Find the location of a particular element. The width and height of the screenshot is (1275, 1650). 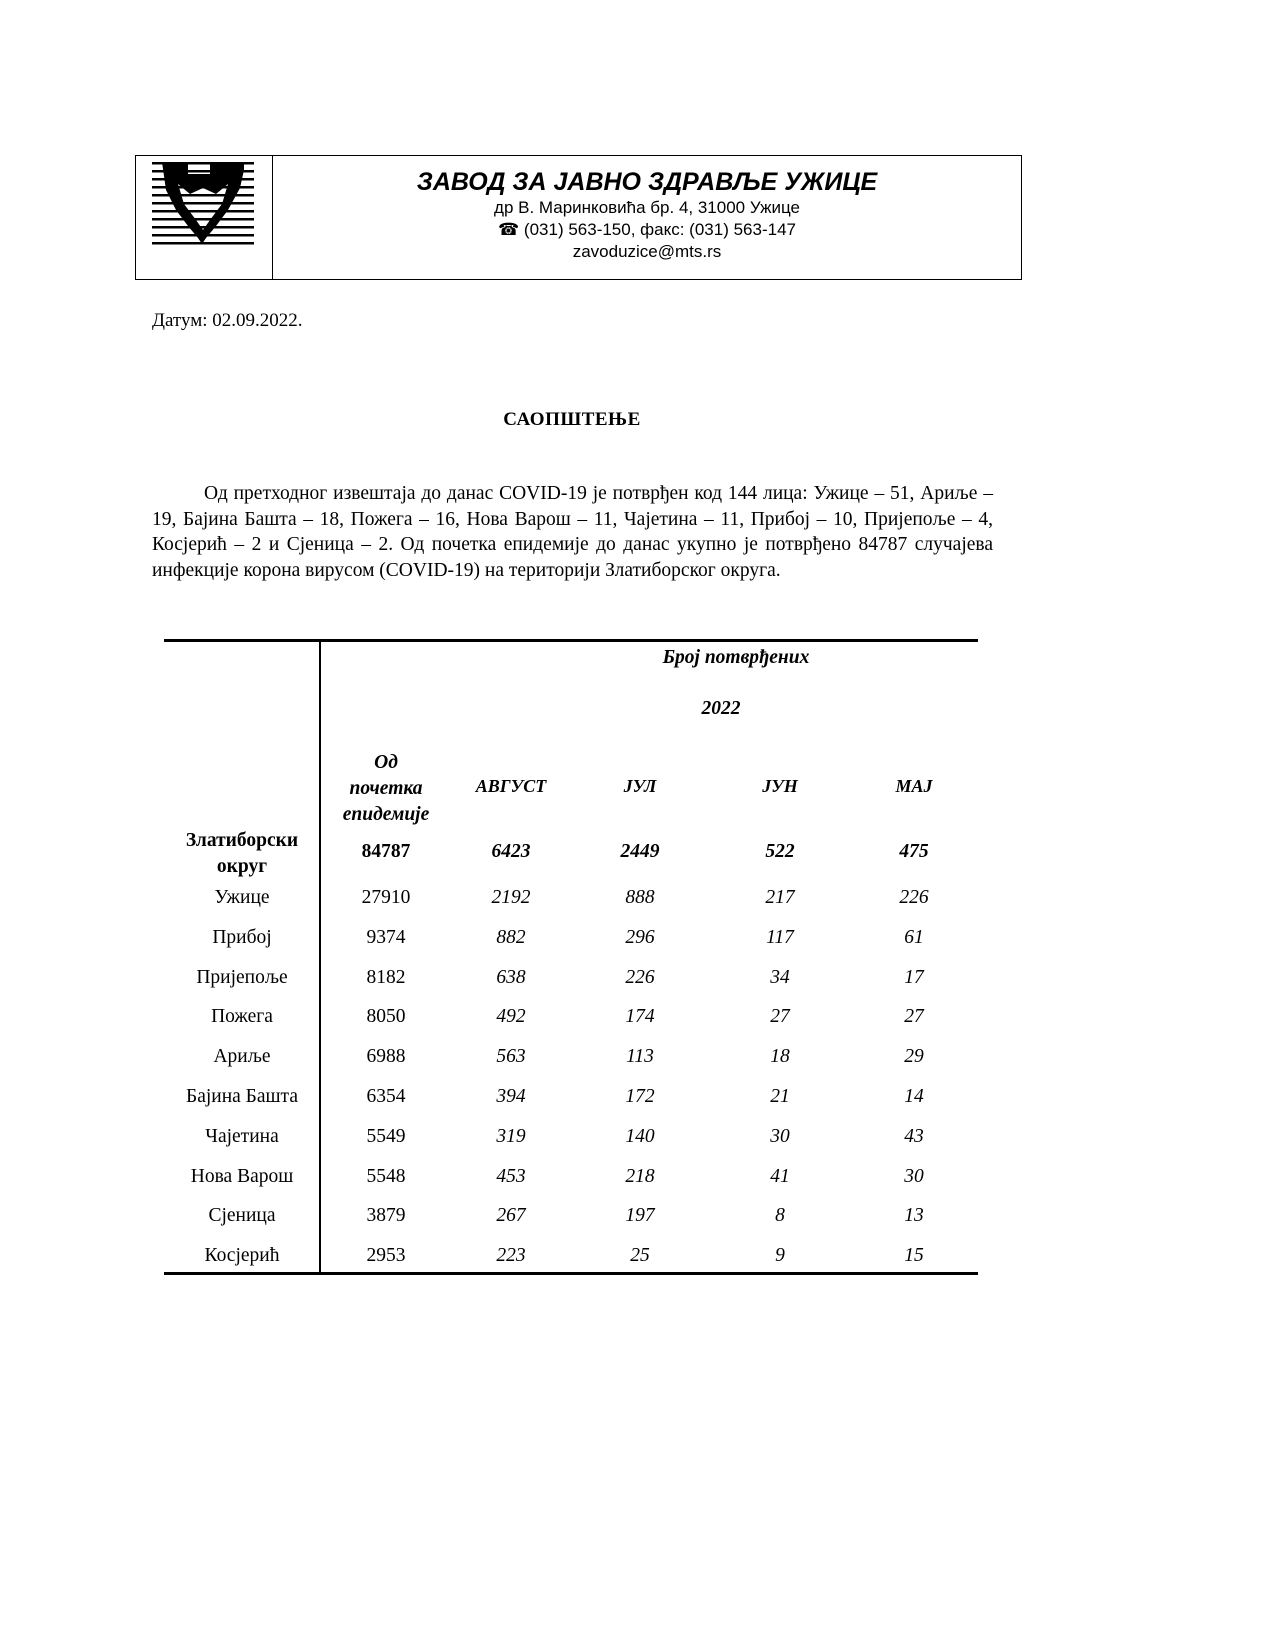

label-line: округ is located at coordinates (242, 866).